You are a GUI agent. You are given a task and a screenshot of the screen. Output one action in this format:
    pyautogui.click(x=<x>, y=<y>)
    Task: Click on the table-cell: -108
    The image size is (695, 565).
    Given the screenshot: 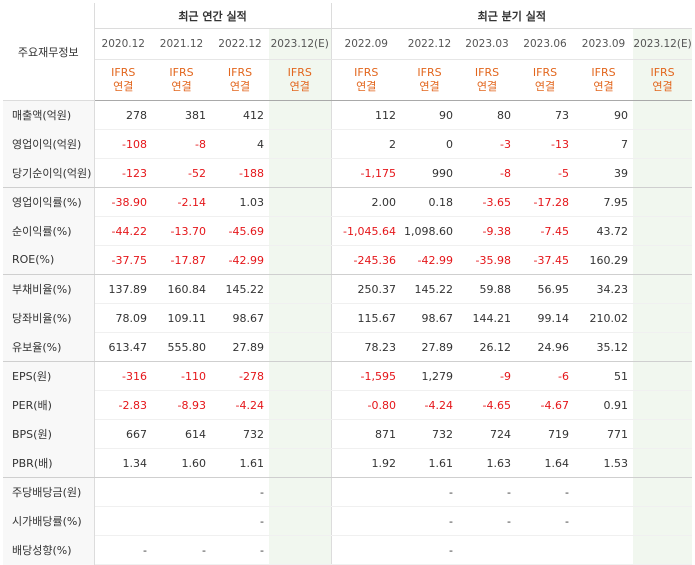 What is the action you would take?
    pyautogui.click(x=123, y=144)
    